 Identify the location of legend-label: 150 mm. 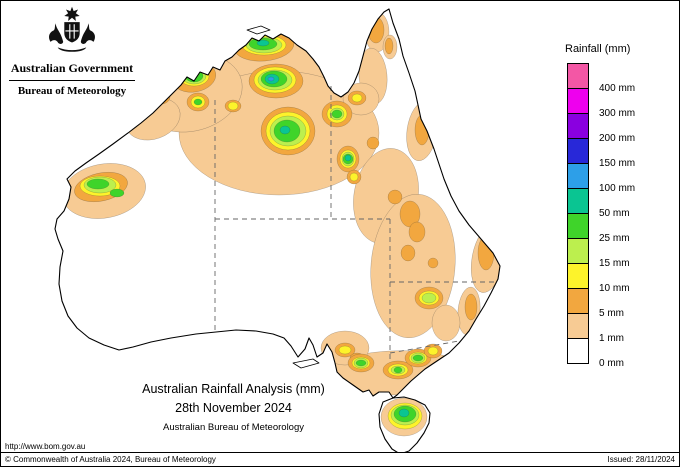
(617, 163).